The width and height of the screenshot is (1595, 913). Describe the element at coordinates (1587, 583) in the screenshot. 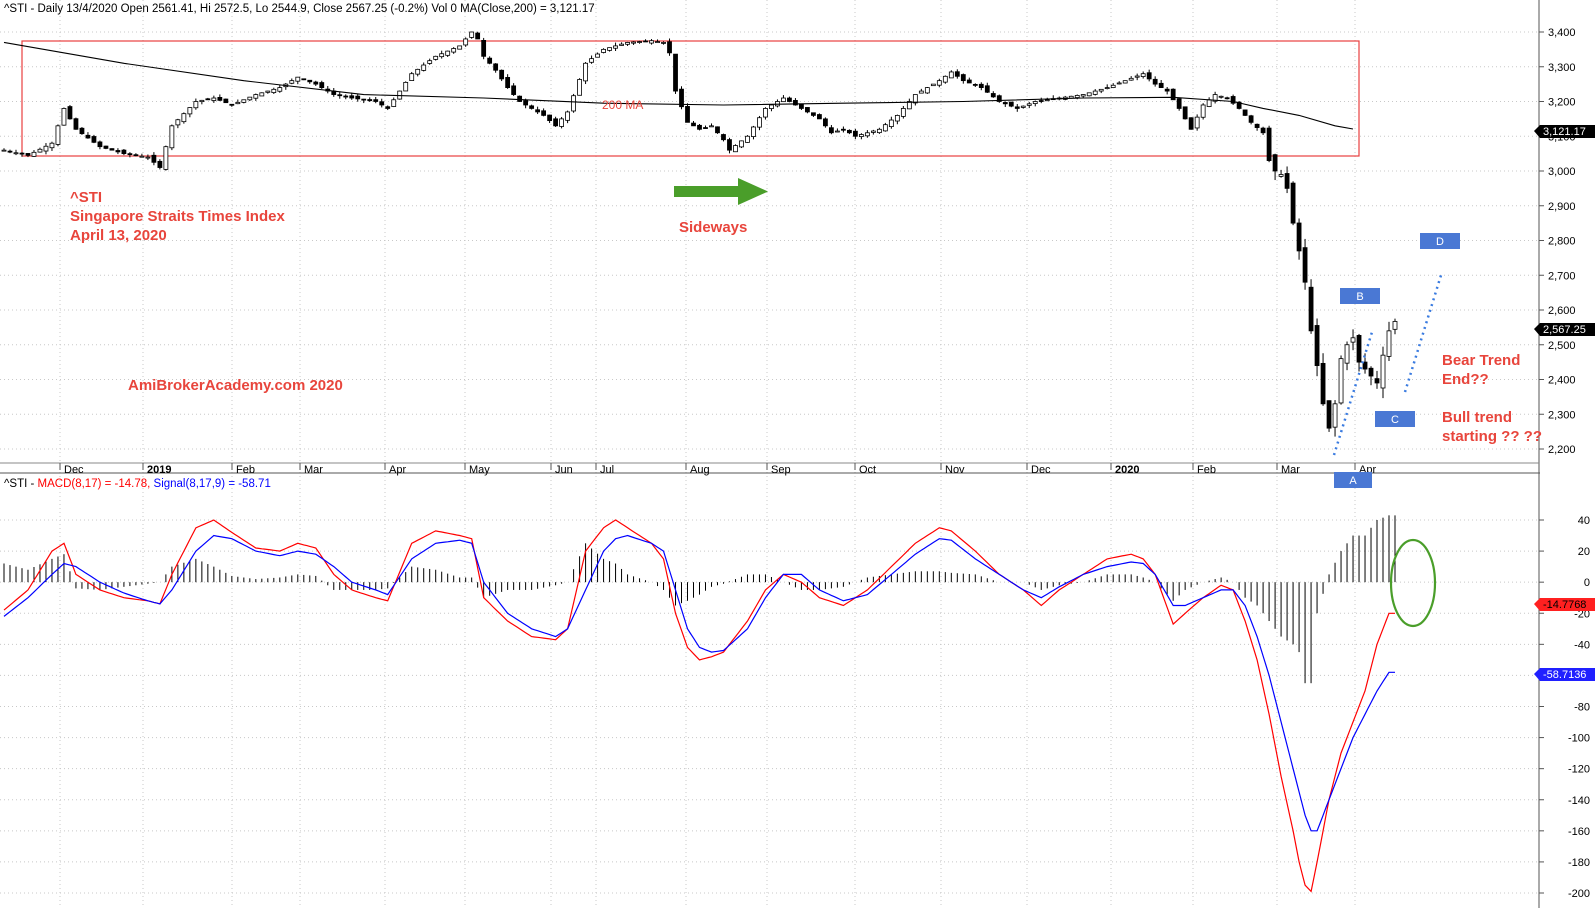

I see `macd-tick-label: 0` at that location.